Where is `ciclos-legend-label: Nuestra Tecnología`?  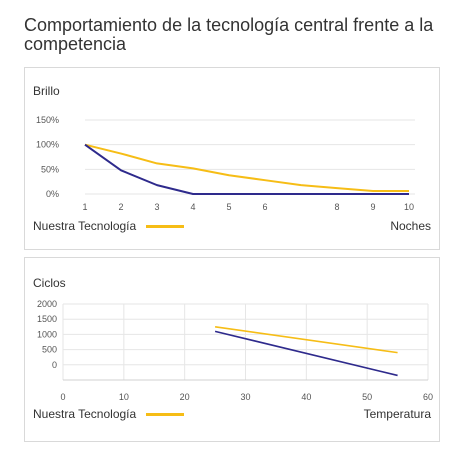 ciclos-legend-label: Nuestra Tecnología is located at coordinates (85, 414).